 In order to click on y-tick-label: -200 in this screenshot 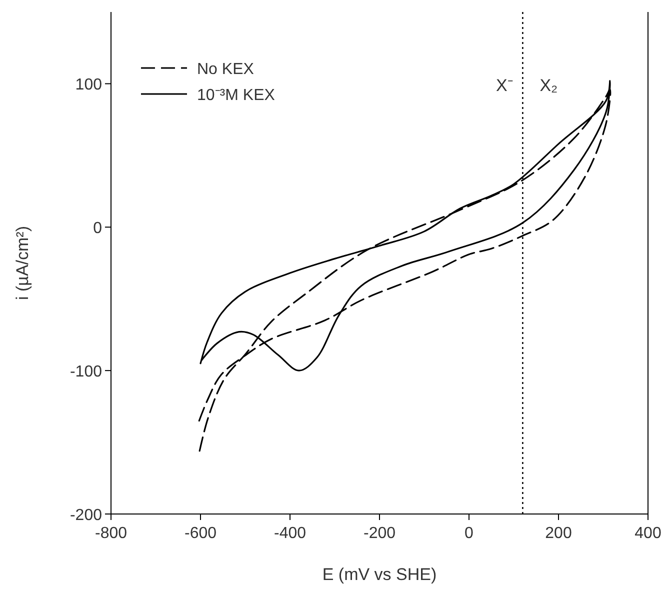, I will do `click(86, 515)`.